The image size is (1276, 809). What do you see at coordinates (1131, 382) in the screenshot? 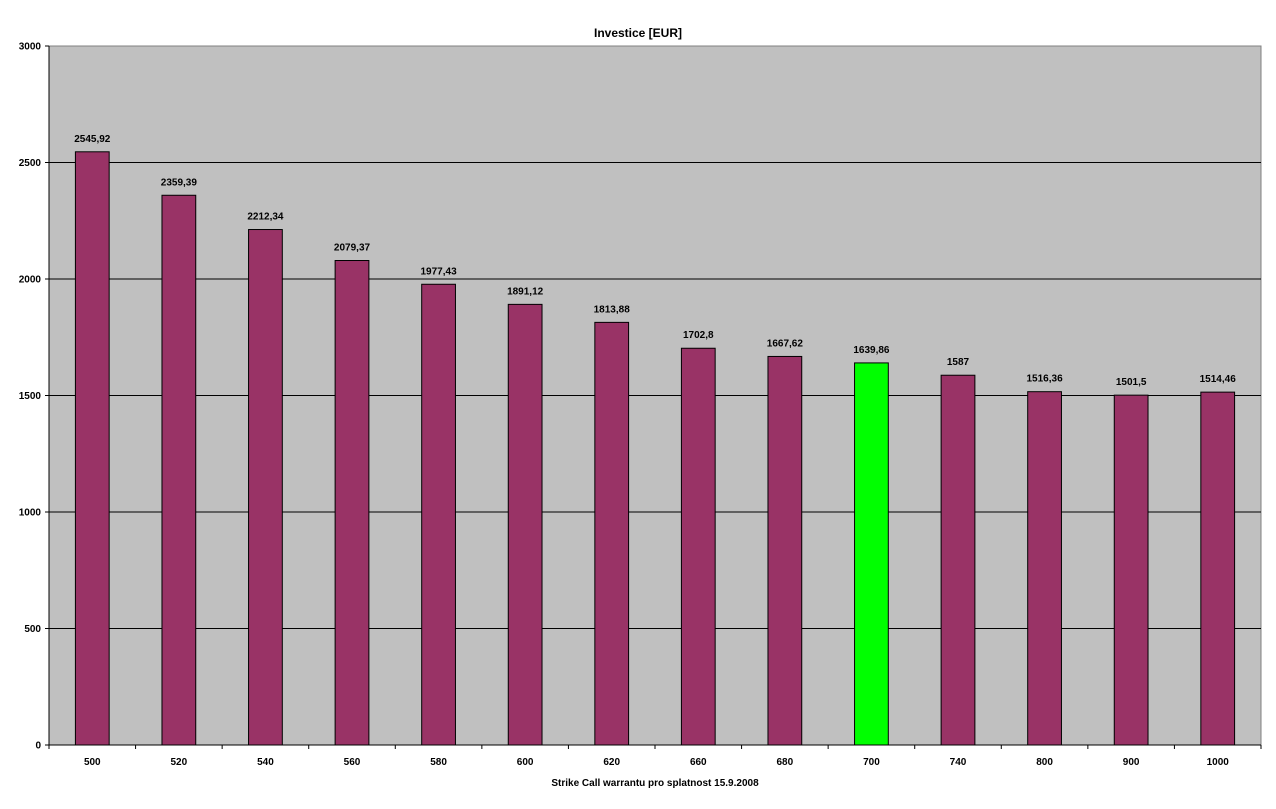
I see `data-label: 1501,5` at bounding box center [1131, 382].